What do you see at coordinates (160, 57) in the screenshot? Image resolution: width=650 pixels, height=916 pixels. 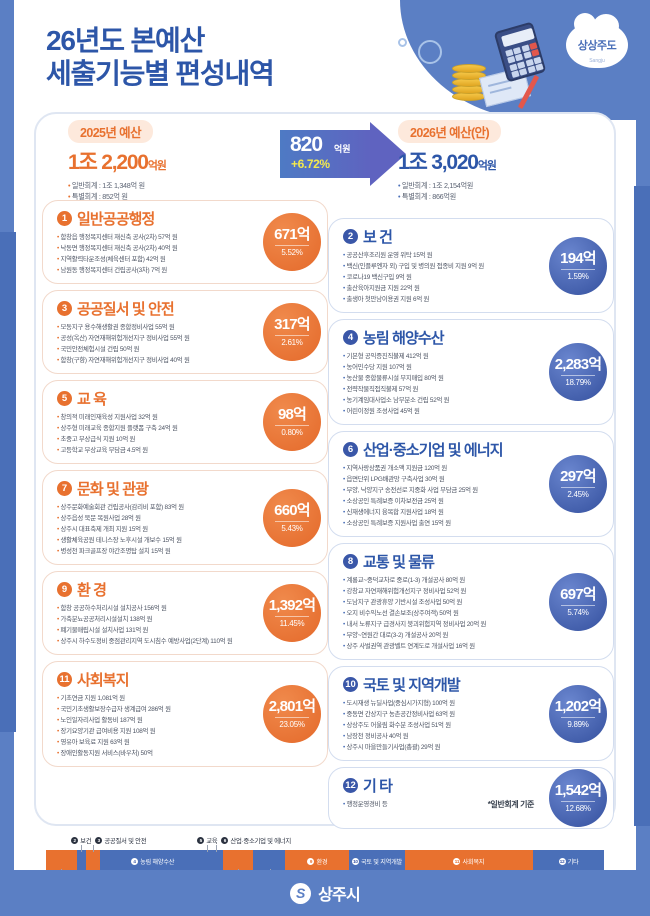 I see `page-title: 26년도 본예산 세출기능별 편성내역` at bounding box center [160, 57].